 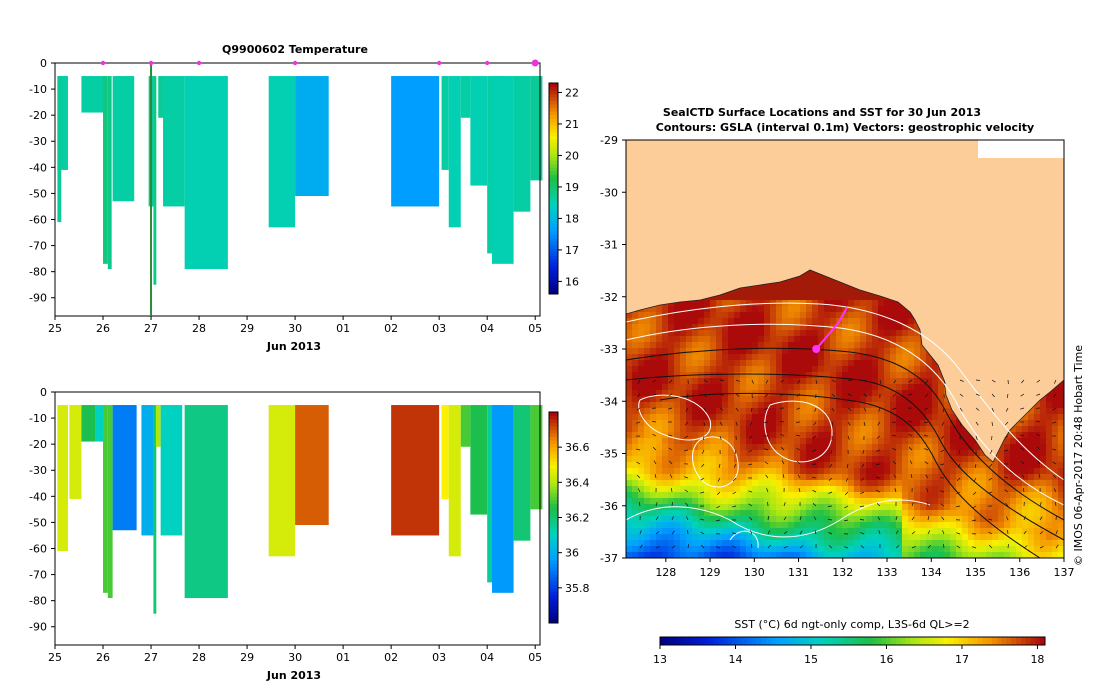 I want to click on colorbar-tick-label: 36.4, so click(x=577, y=482).